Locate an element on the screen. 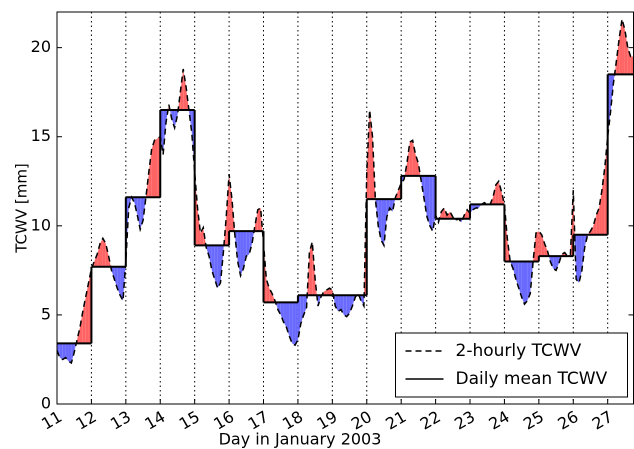 The image size is (634, 449). y-tick-label: 0 is located at coordinates (46, 403).